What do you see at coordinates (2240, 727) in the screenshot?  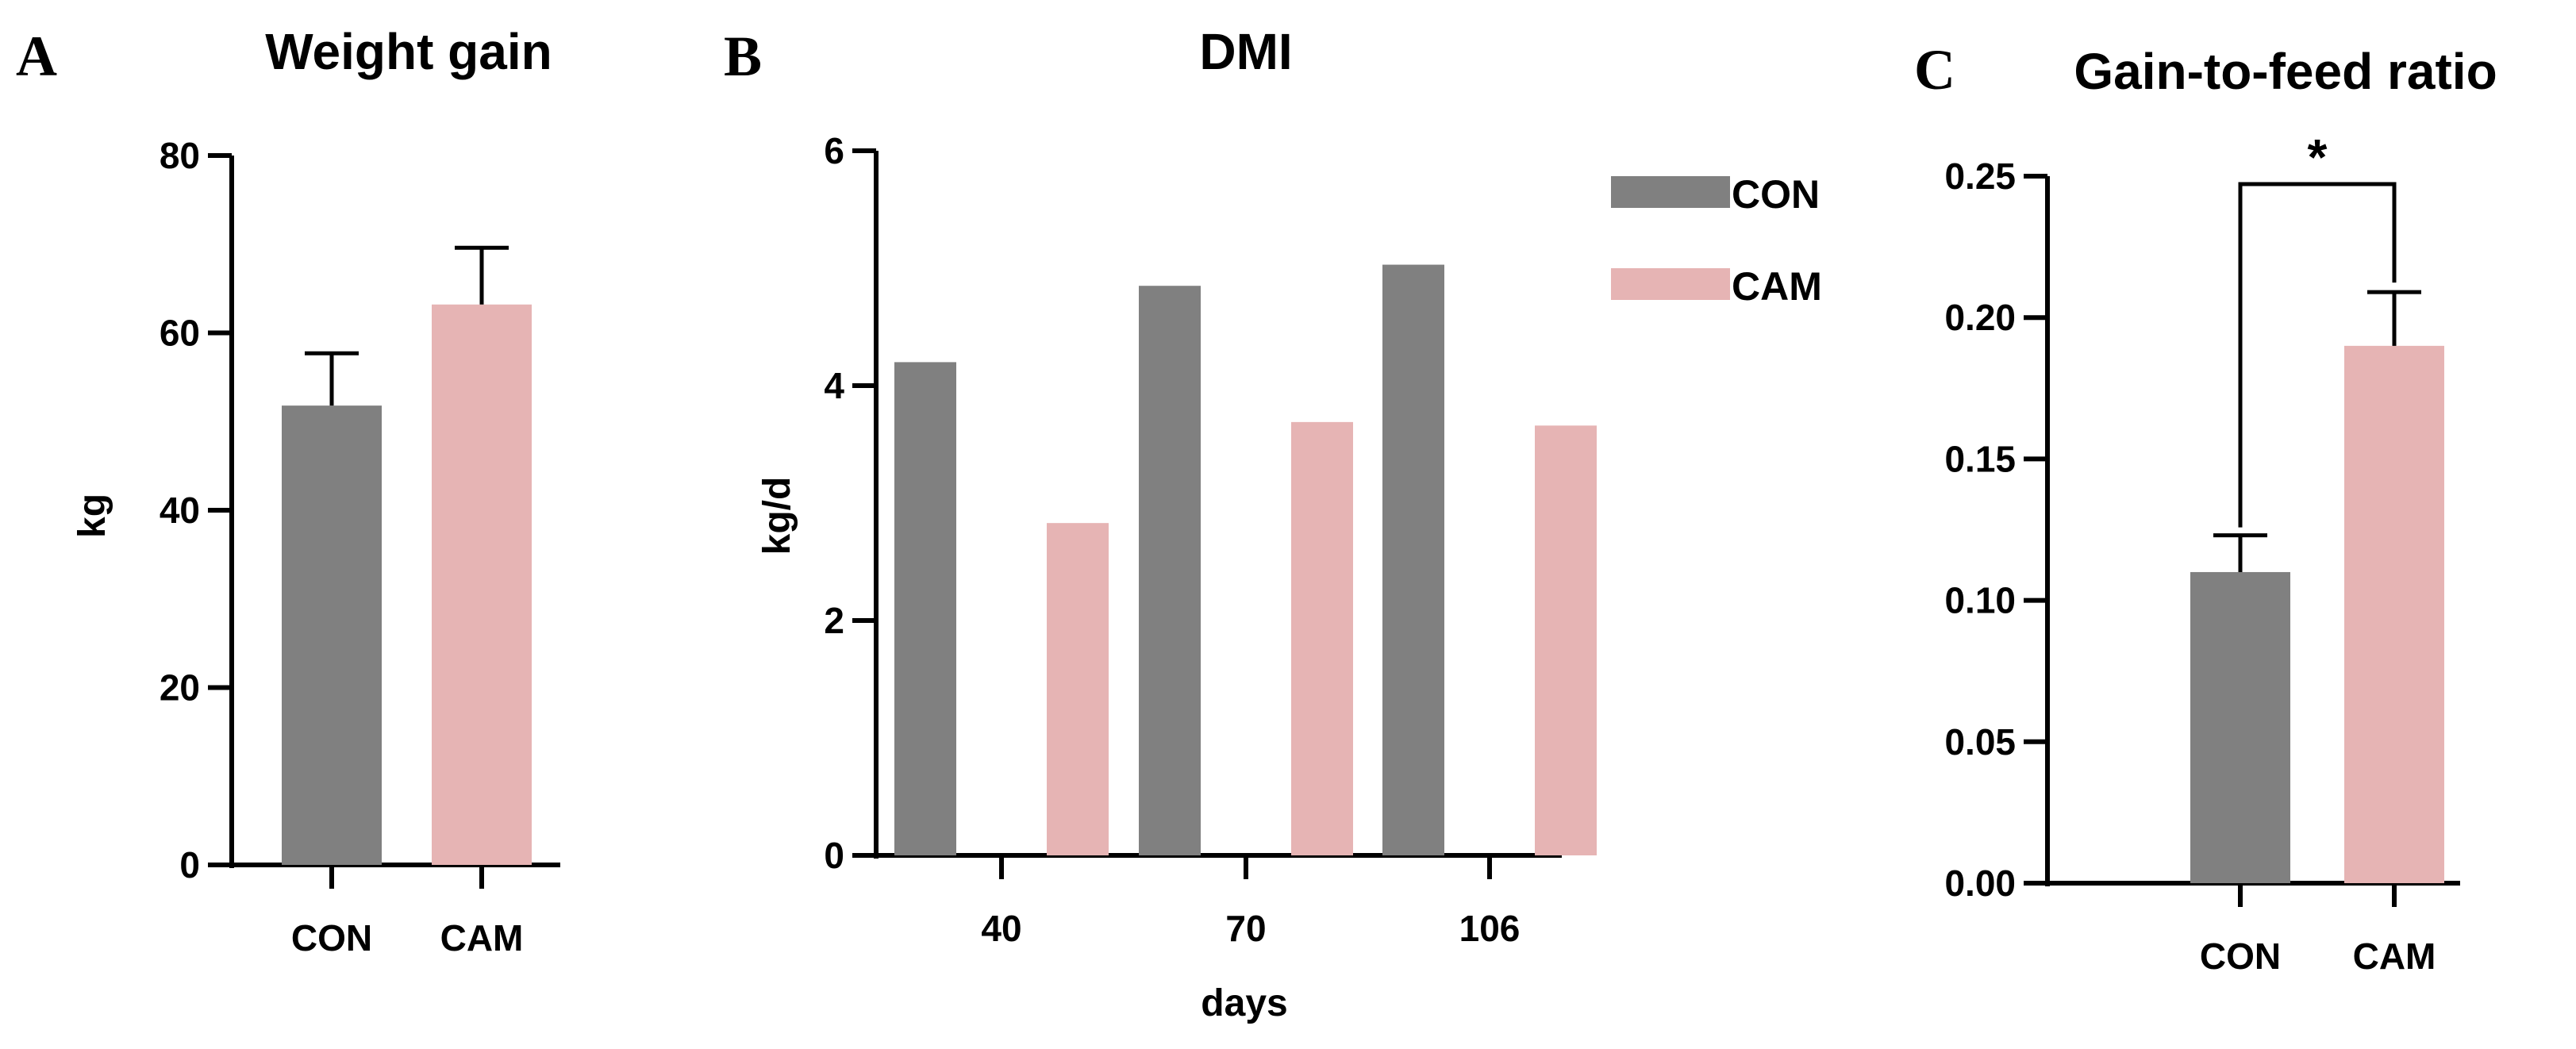 I see `panel-c-bar-con` at bounding box center [2240, 727].